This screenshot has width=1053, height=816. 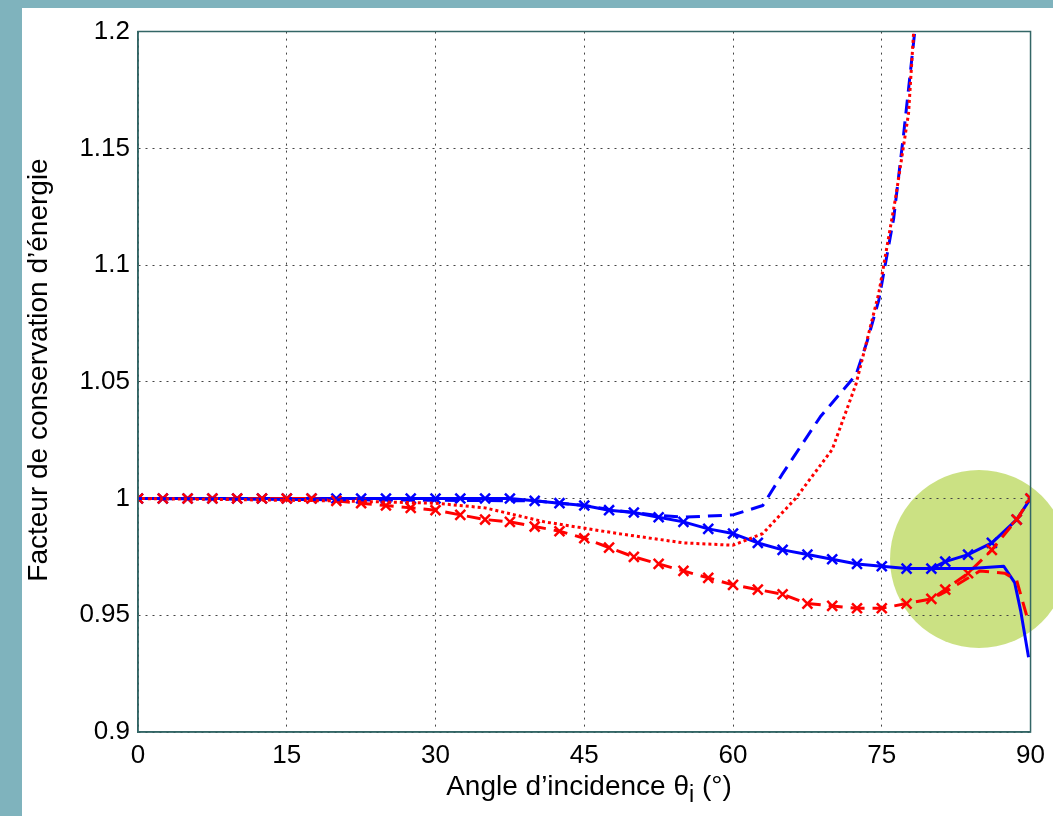 What do you see at coordinates (138, 753) in the screenshot?
I see `x-tick-label: 0` at bounding box center [138, 753].